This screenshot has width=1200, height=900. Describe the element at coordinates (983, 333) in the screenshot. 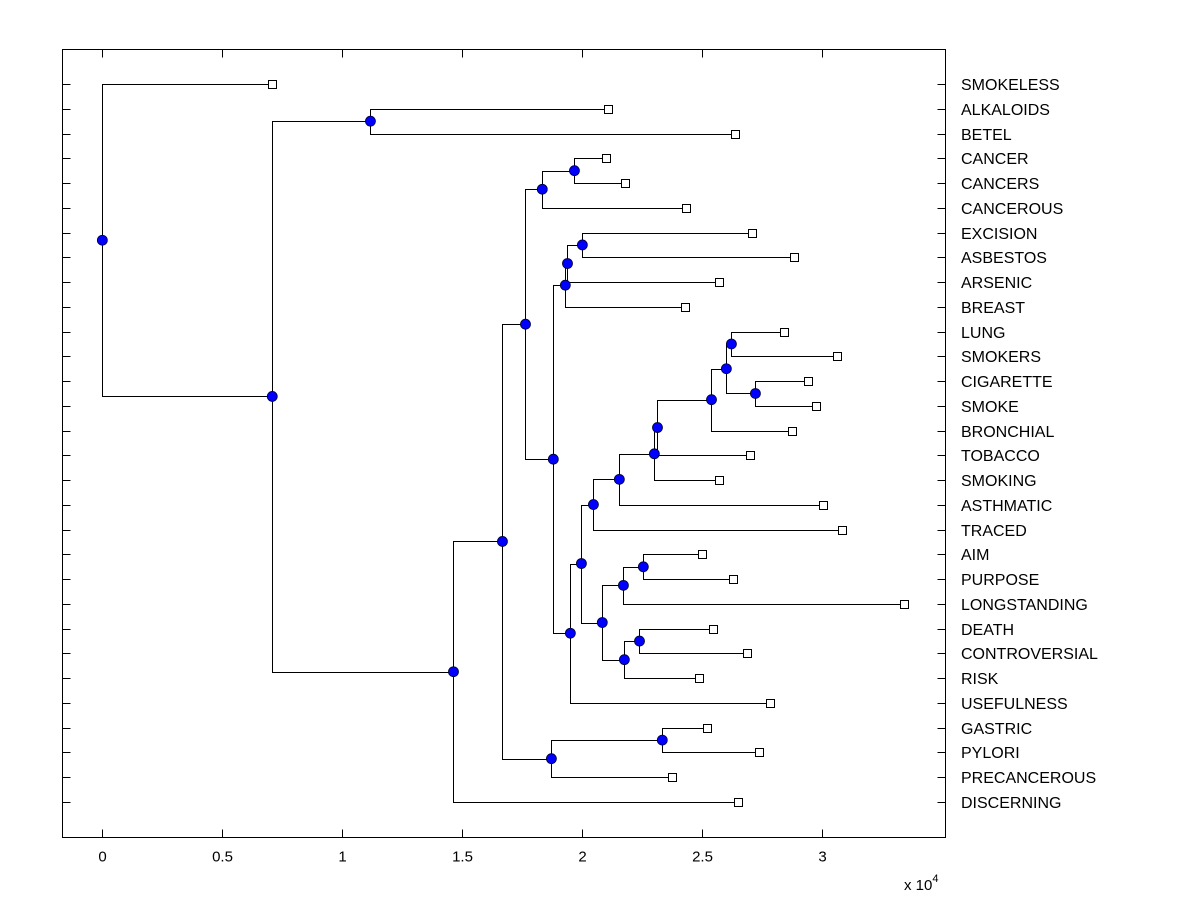

I see `leaf-label-lung: LUNG` at that location.